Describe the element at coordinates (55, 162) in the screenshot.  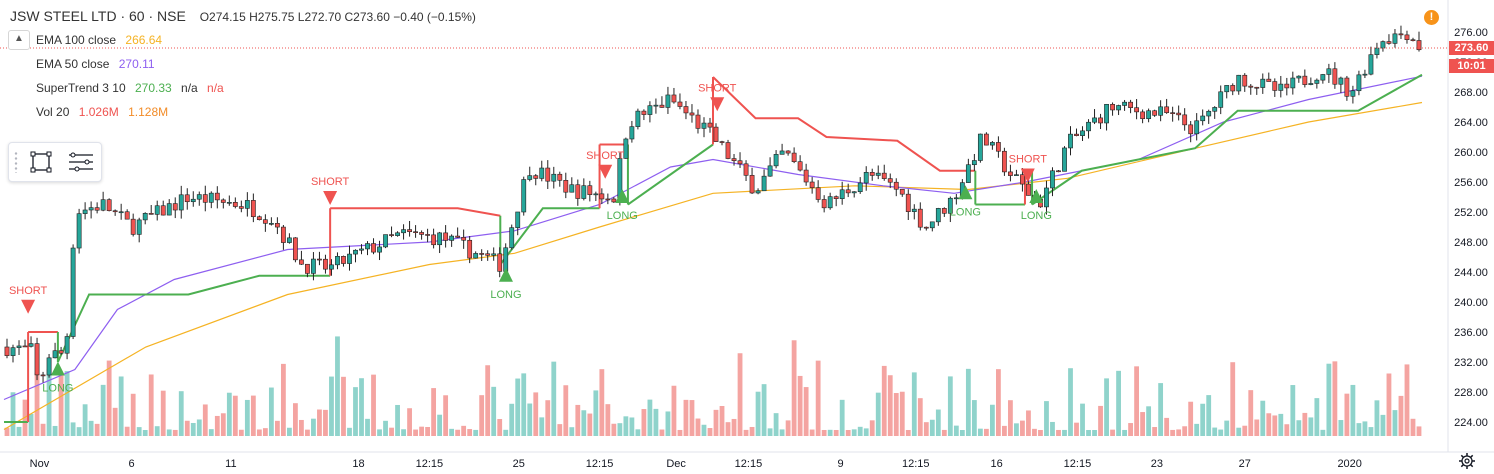
I see `drawing-toolbox` at that location.